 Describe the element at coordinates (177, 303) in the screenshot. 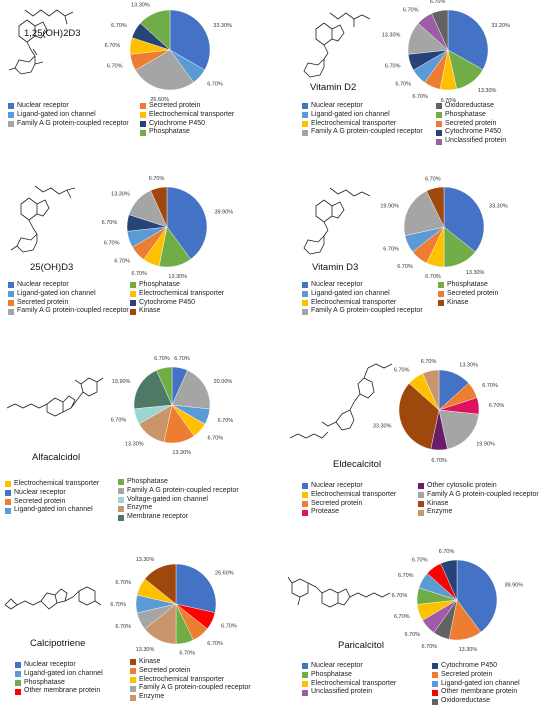

I see `legend-item: Cytochrome P450` at that location.